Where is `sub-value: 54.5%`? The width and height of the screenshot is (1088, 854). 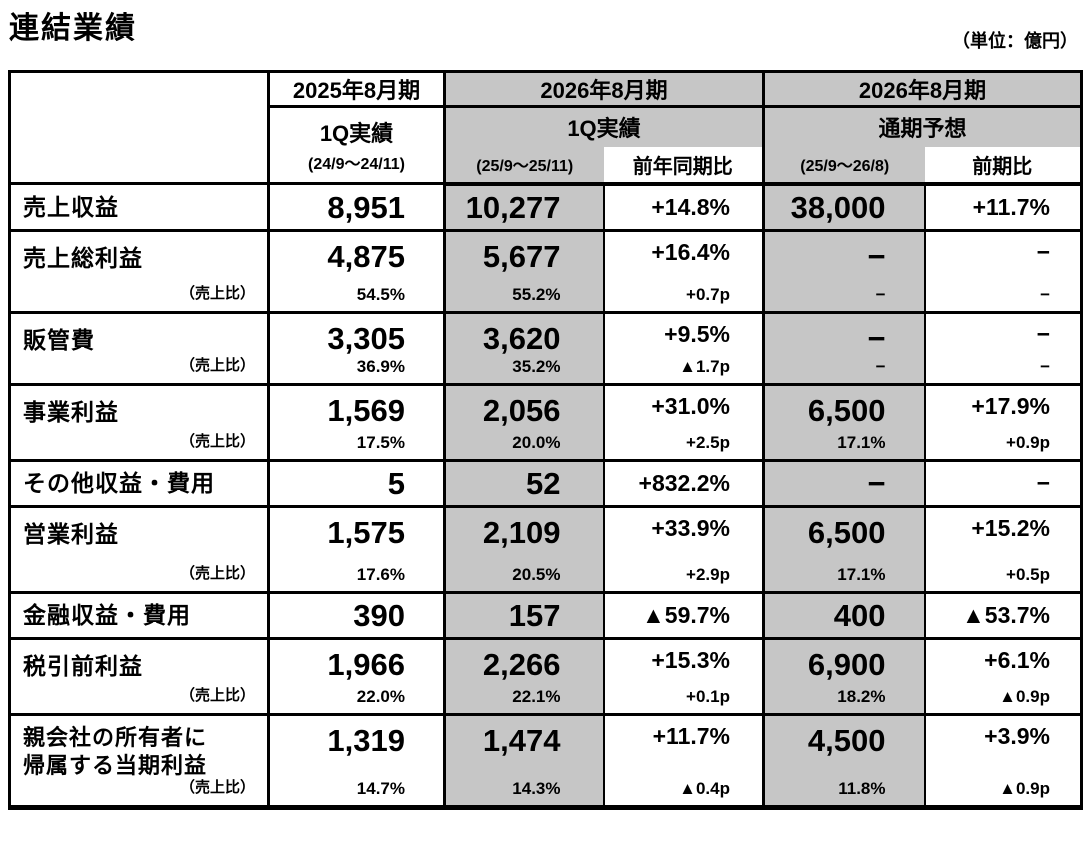 sub-value: 54.5% is located at coordinates (380, 294).